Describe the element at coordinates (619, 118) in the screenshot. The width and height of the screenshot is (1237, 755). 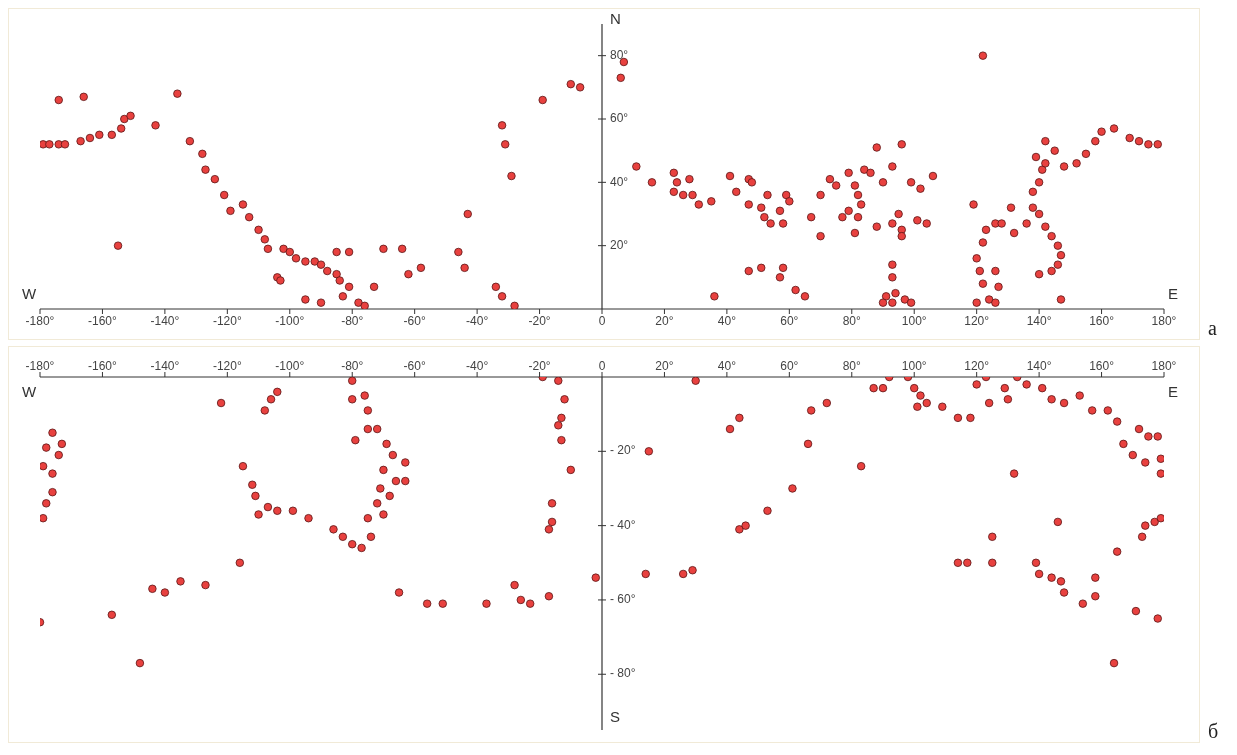
I see `y-tick-label: 60°` at that location.